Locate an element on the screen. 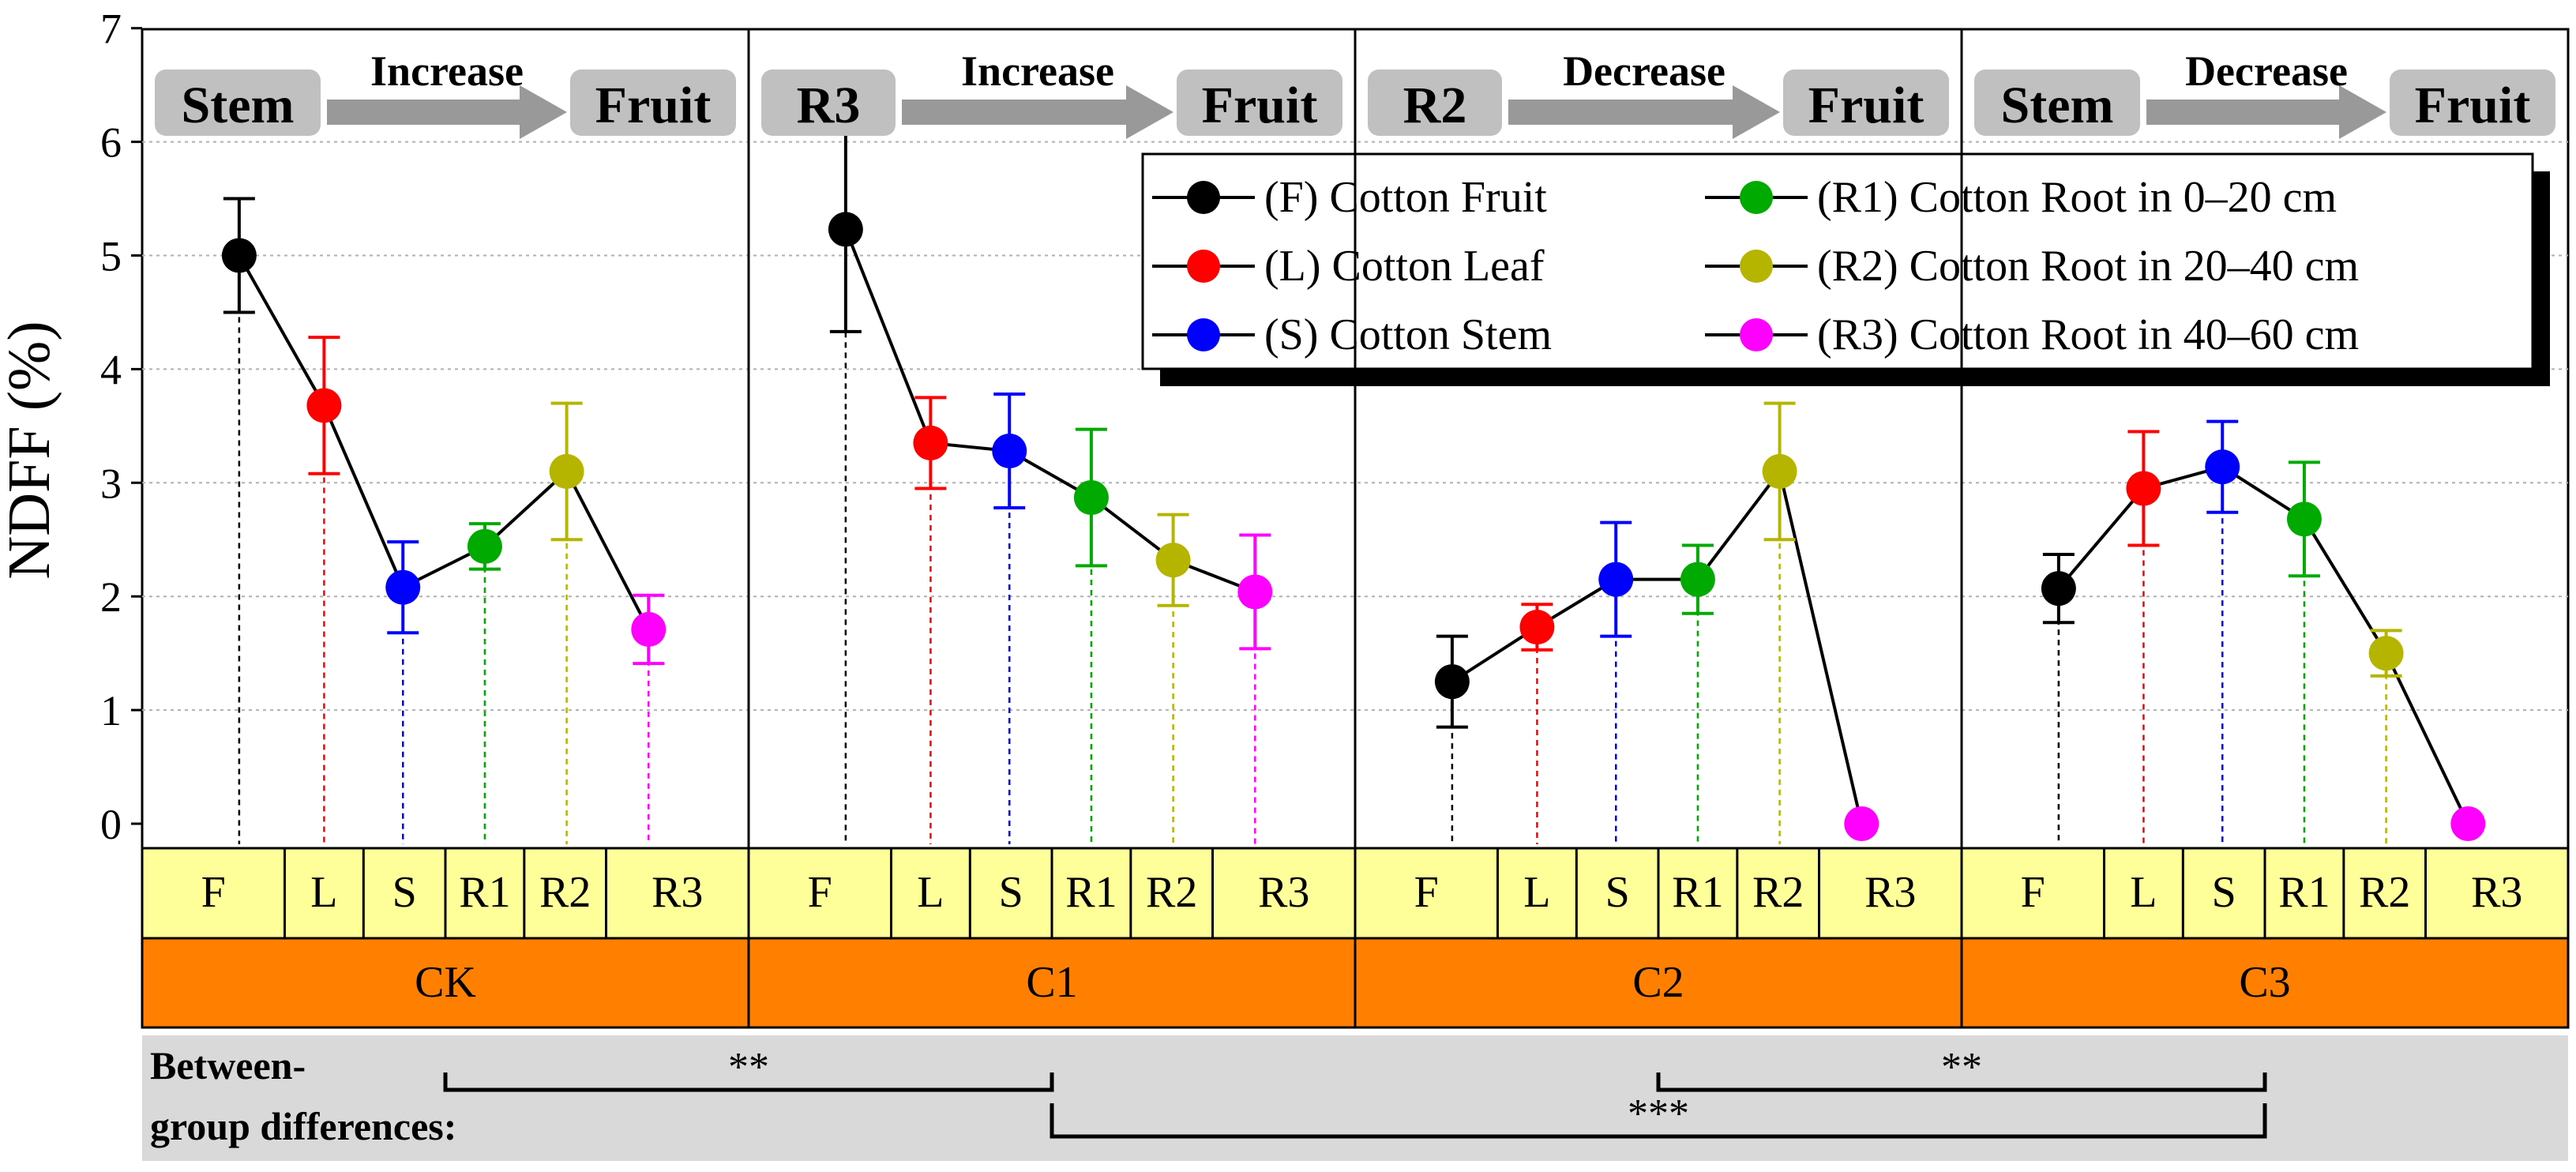 This screenshot has height=1172, width=2576. y-tick-label: 0 is located at coordinates (111, 824).